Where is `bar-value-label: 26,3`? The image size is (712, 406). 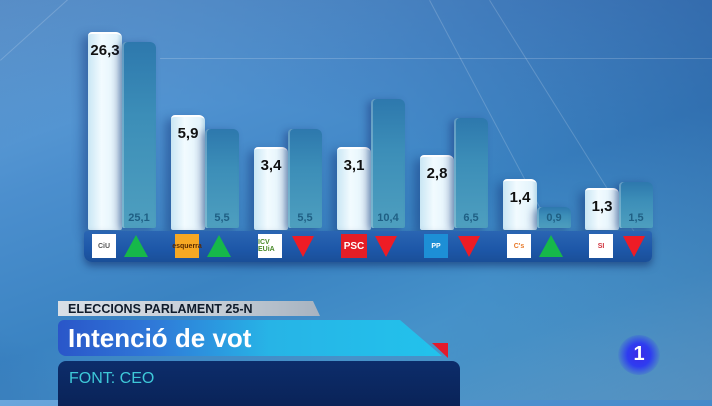
bar-value-label: 26,3 is located at coordinates (105, 50).